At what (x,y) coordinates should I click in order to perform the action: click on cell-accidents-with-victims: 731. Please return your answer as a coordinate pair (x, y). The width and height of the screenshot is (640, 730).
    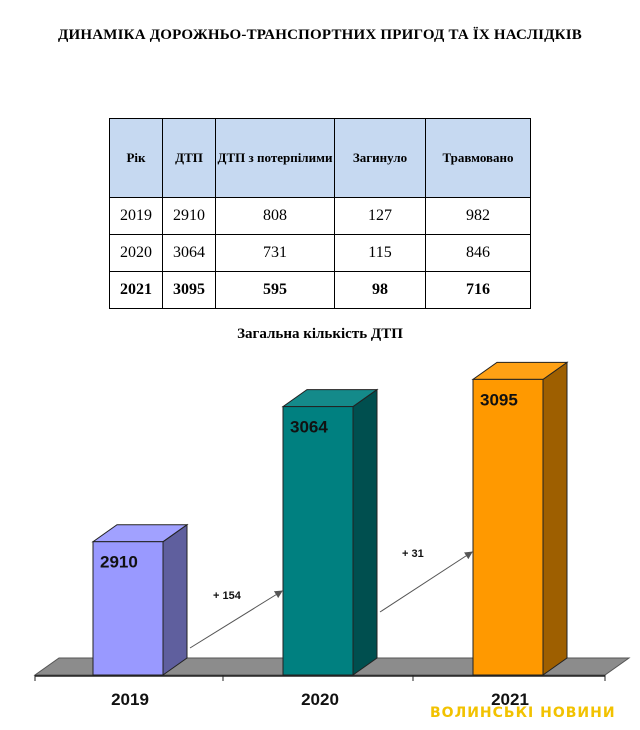
    Looking at the image, I should click on (275, 253).